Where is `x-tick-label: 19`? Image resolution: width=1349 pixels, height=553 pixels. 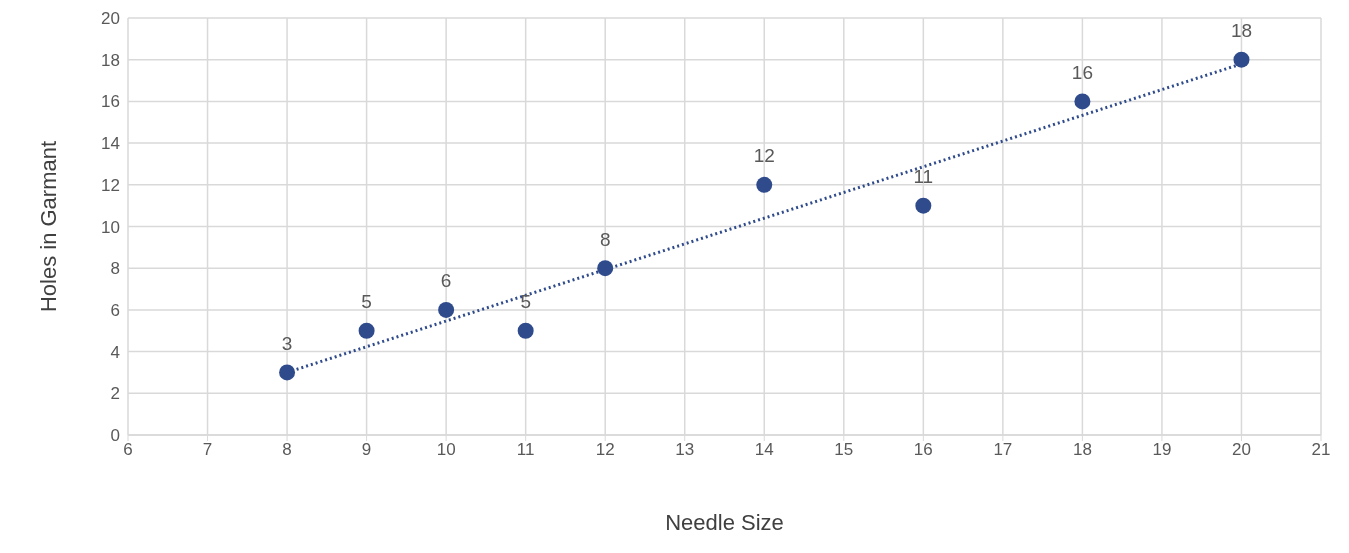
x-tick-label: 19 is located at coordinates (1162, 450).